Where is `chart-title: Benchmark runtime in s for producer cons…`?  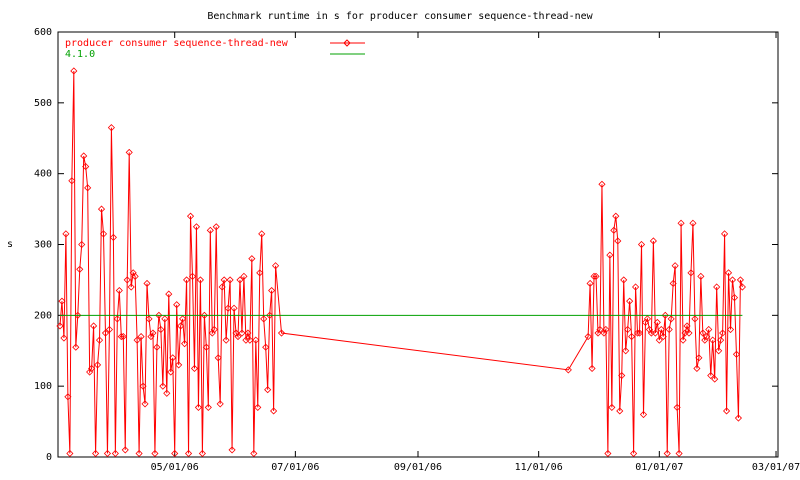
chart-title: Benchmark runtime in s for producer cons… is located at coordinates (400, 16).